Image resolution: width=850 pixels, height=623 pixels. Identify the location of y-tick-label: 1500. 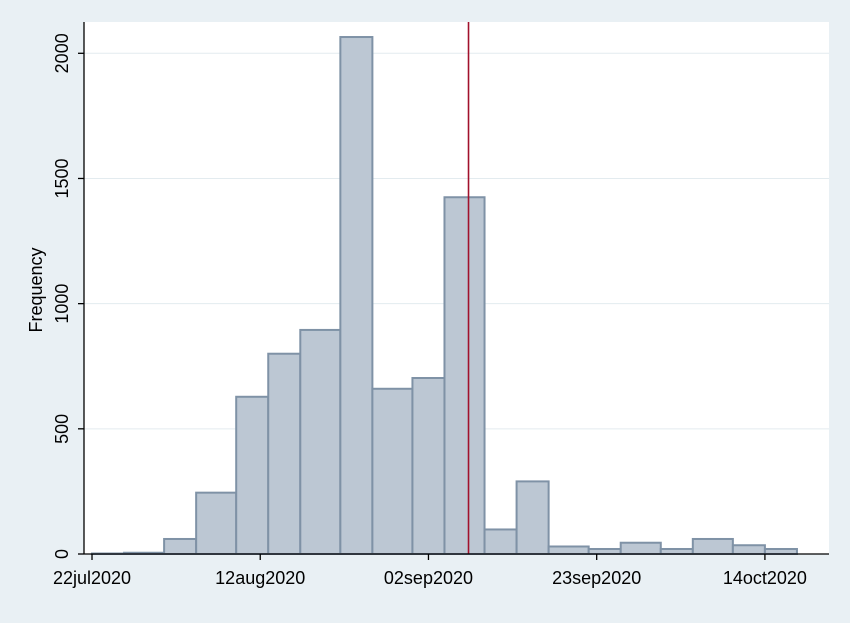
(62, 178).